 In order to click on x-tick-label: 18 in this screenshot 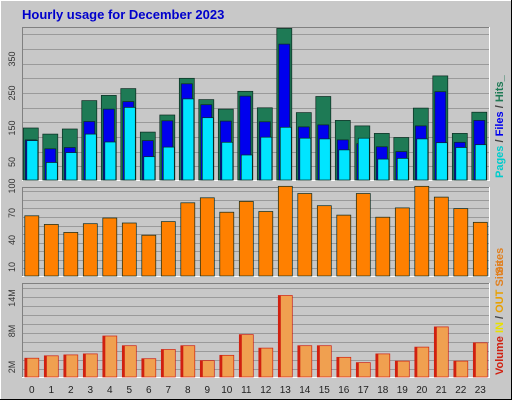, I will do `click(383, 390)`.